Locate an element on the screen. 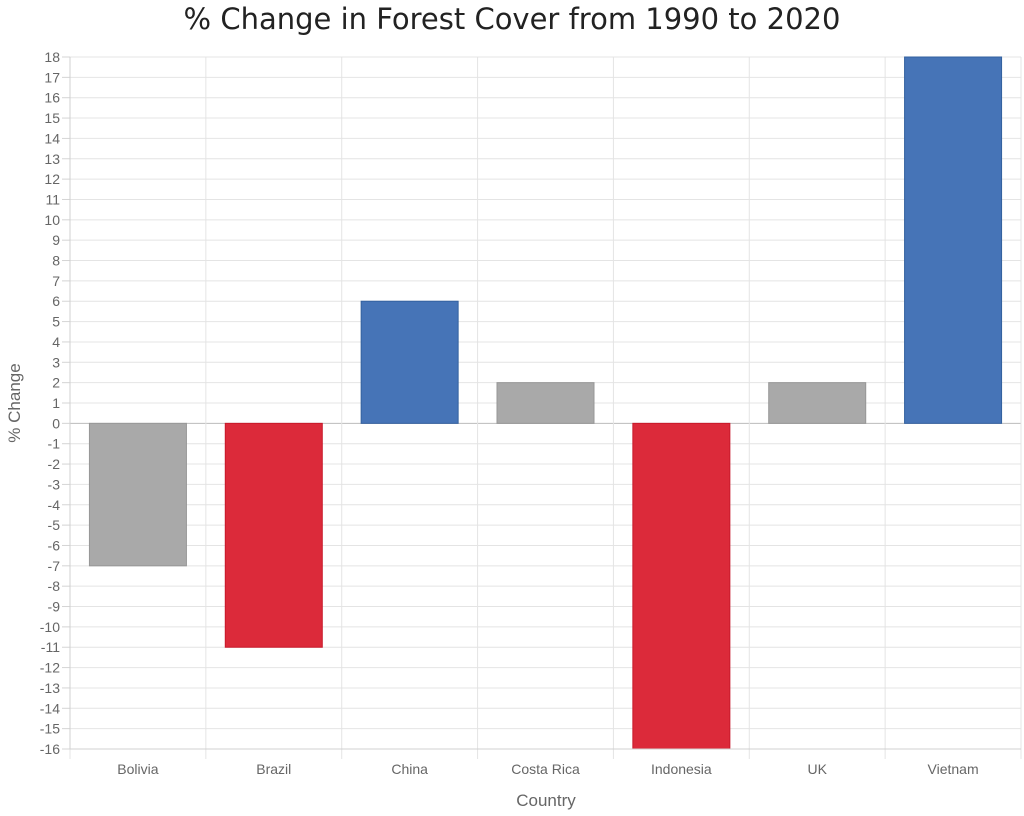  x-tick-label: Costa Rica is located at coordinates (545, 769).